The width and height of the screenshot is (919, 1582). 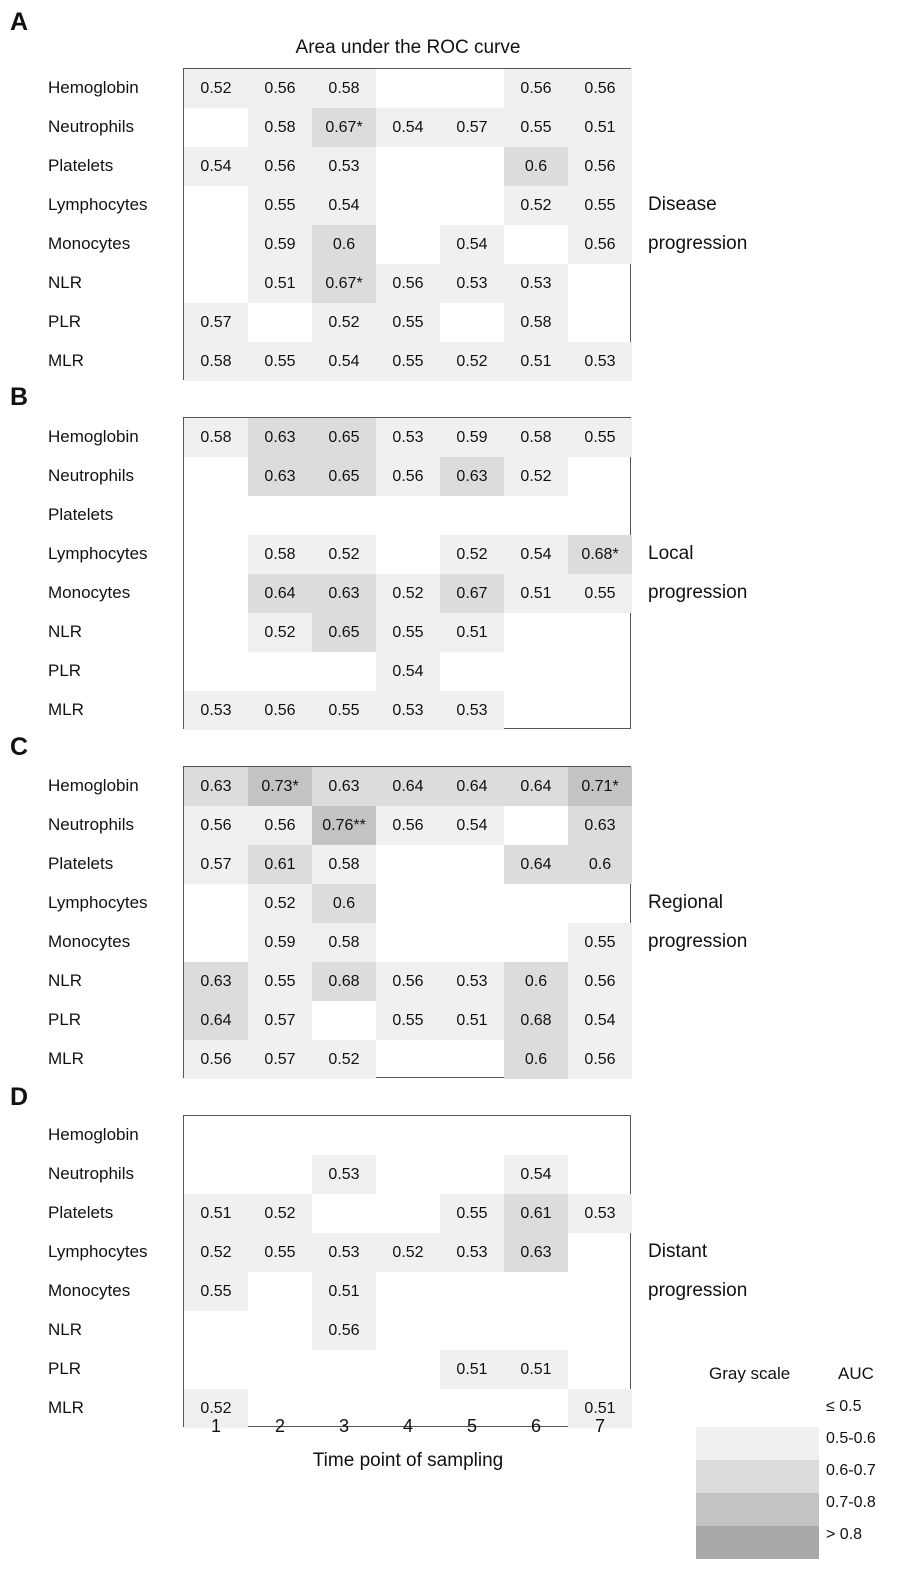 What do you see at coordinates (851, 1470) in the screenshot?
I see `legend-label: 0.6-0.7` at bounding box center [851, 1470].